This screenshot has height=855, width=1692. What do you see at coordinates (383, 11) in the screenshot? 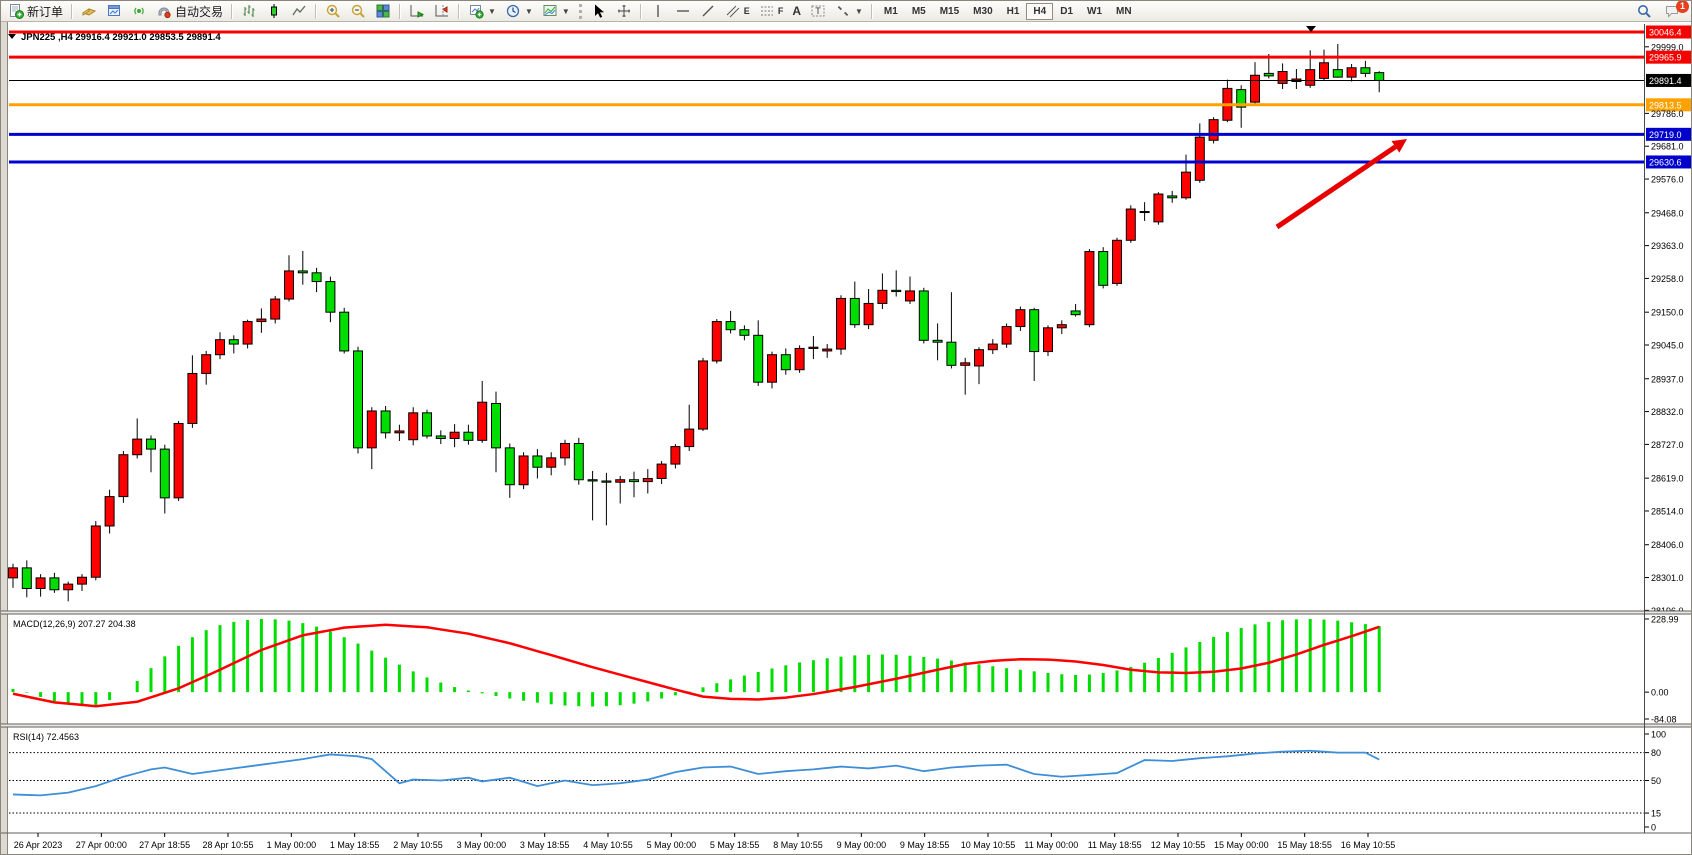
I see `tile-windows-button` at bounding box center [383, 11].